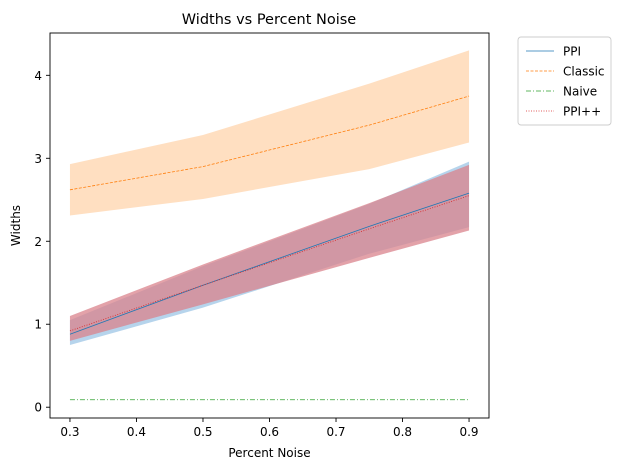 The image size is (627, 470). Describe the element at coordinates (38, 76) in the screenshot. I see `y-tick-label: 4` at that location.